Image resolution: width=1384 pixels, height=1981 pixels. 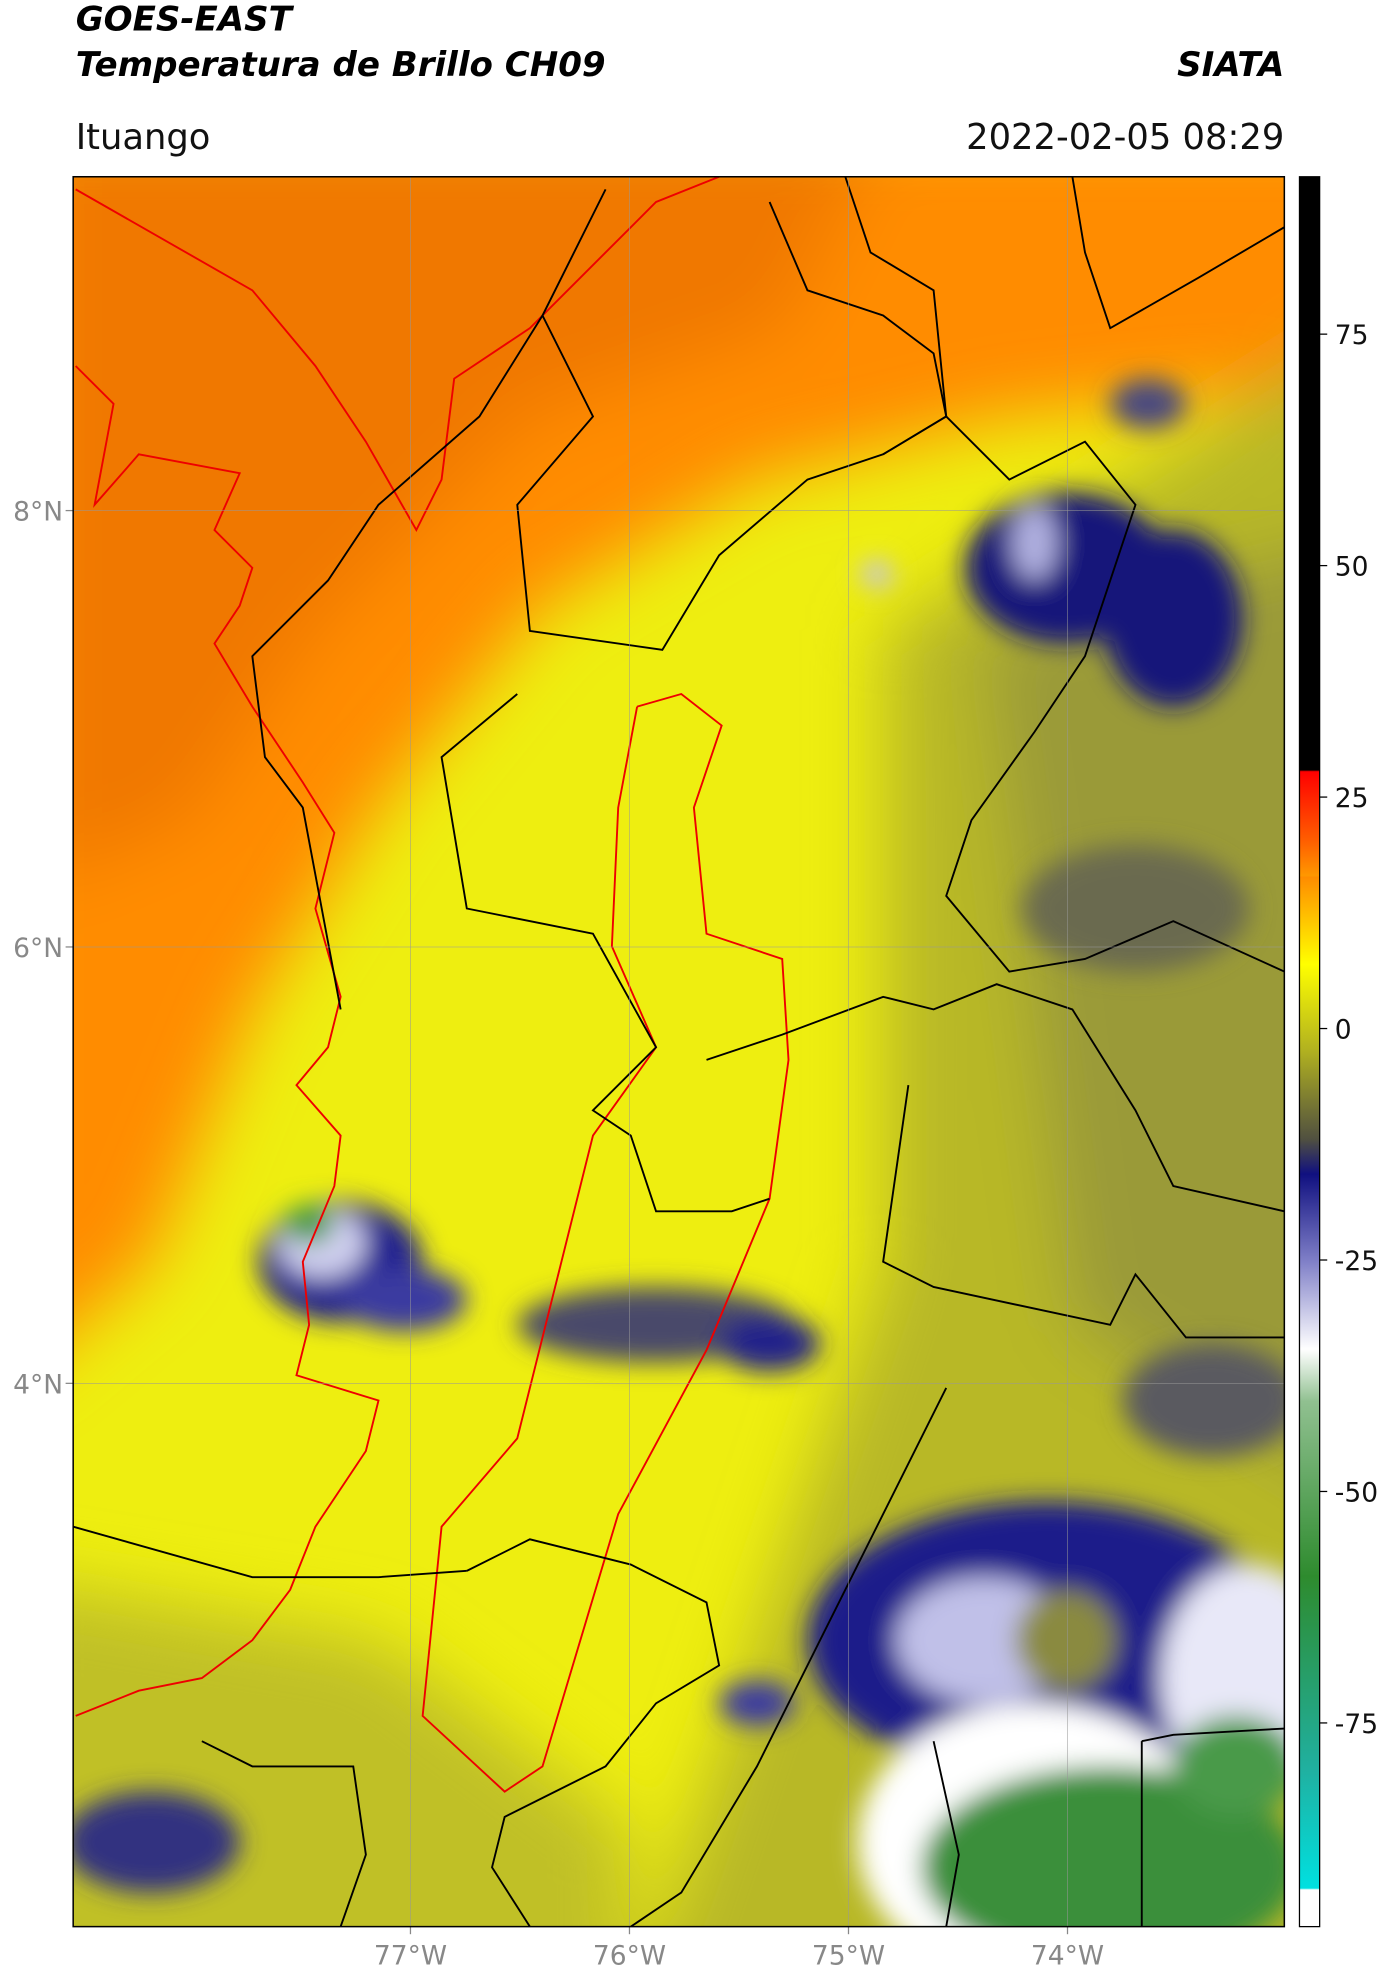 I want to click on y-tick-label: 8°N, so click(x=38, y=512).